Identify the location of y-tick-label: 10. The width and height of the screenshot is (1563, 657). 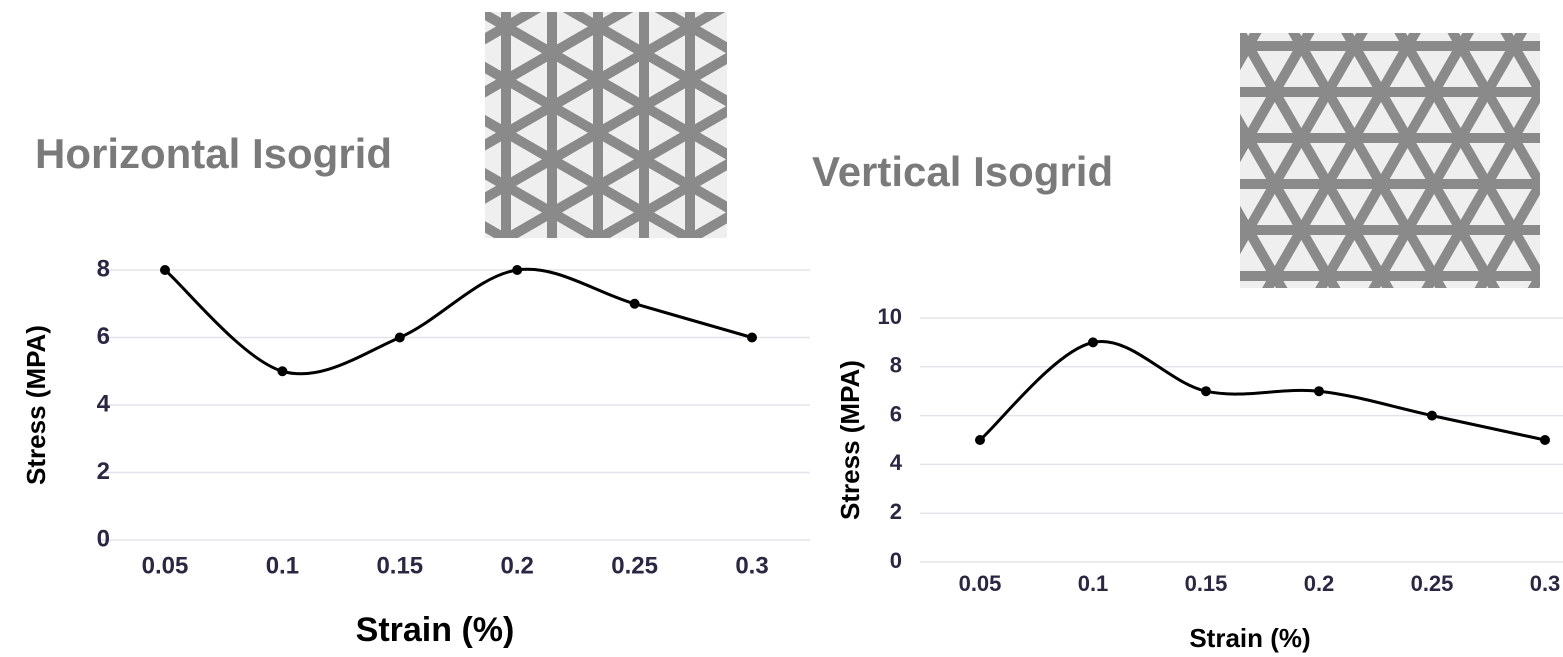
(890, 316).